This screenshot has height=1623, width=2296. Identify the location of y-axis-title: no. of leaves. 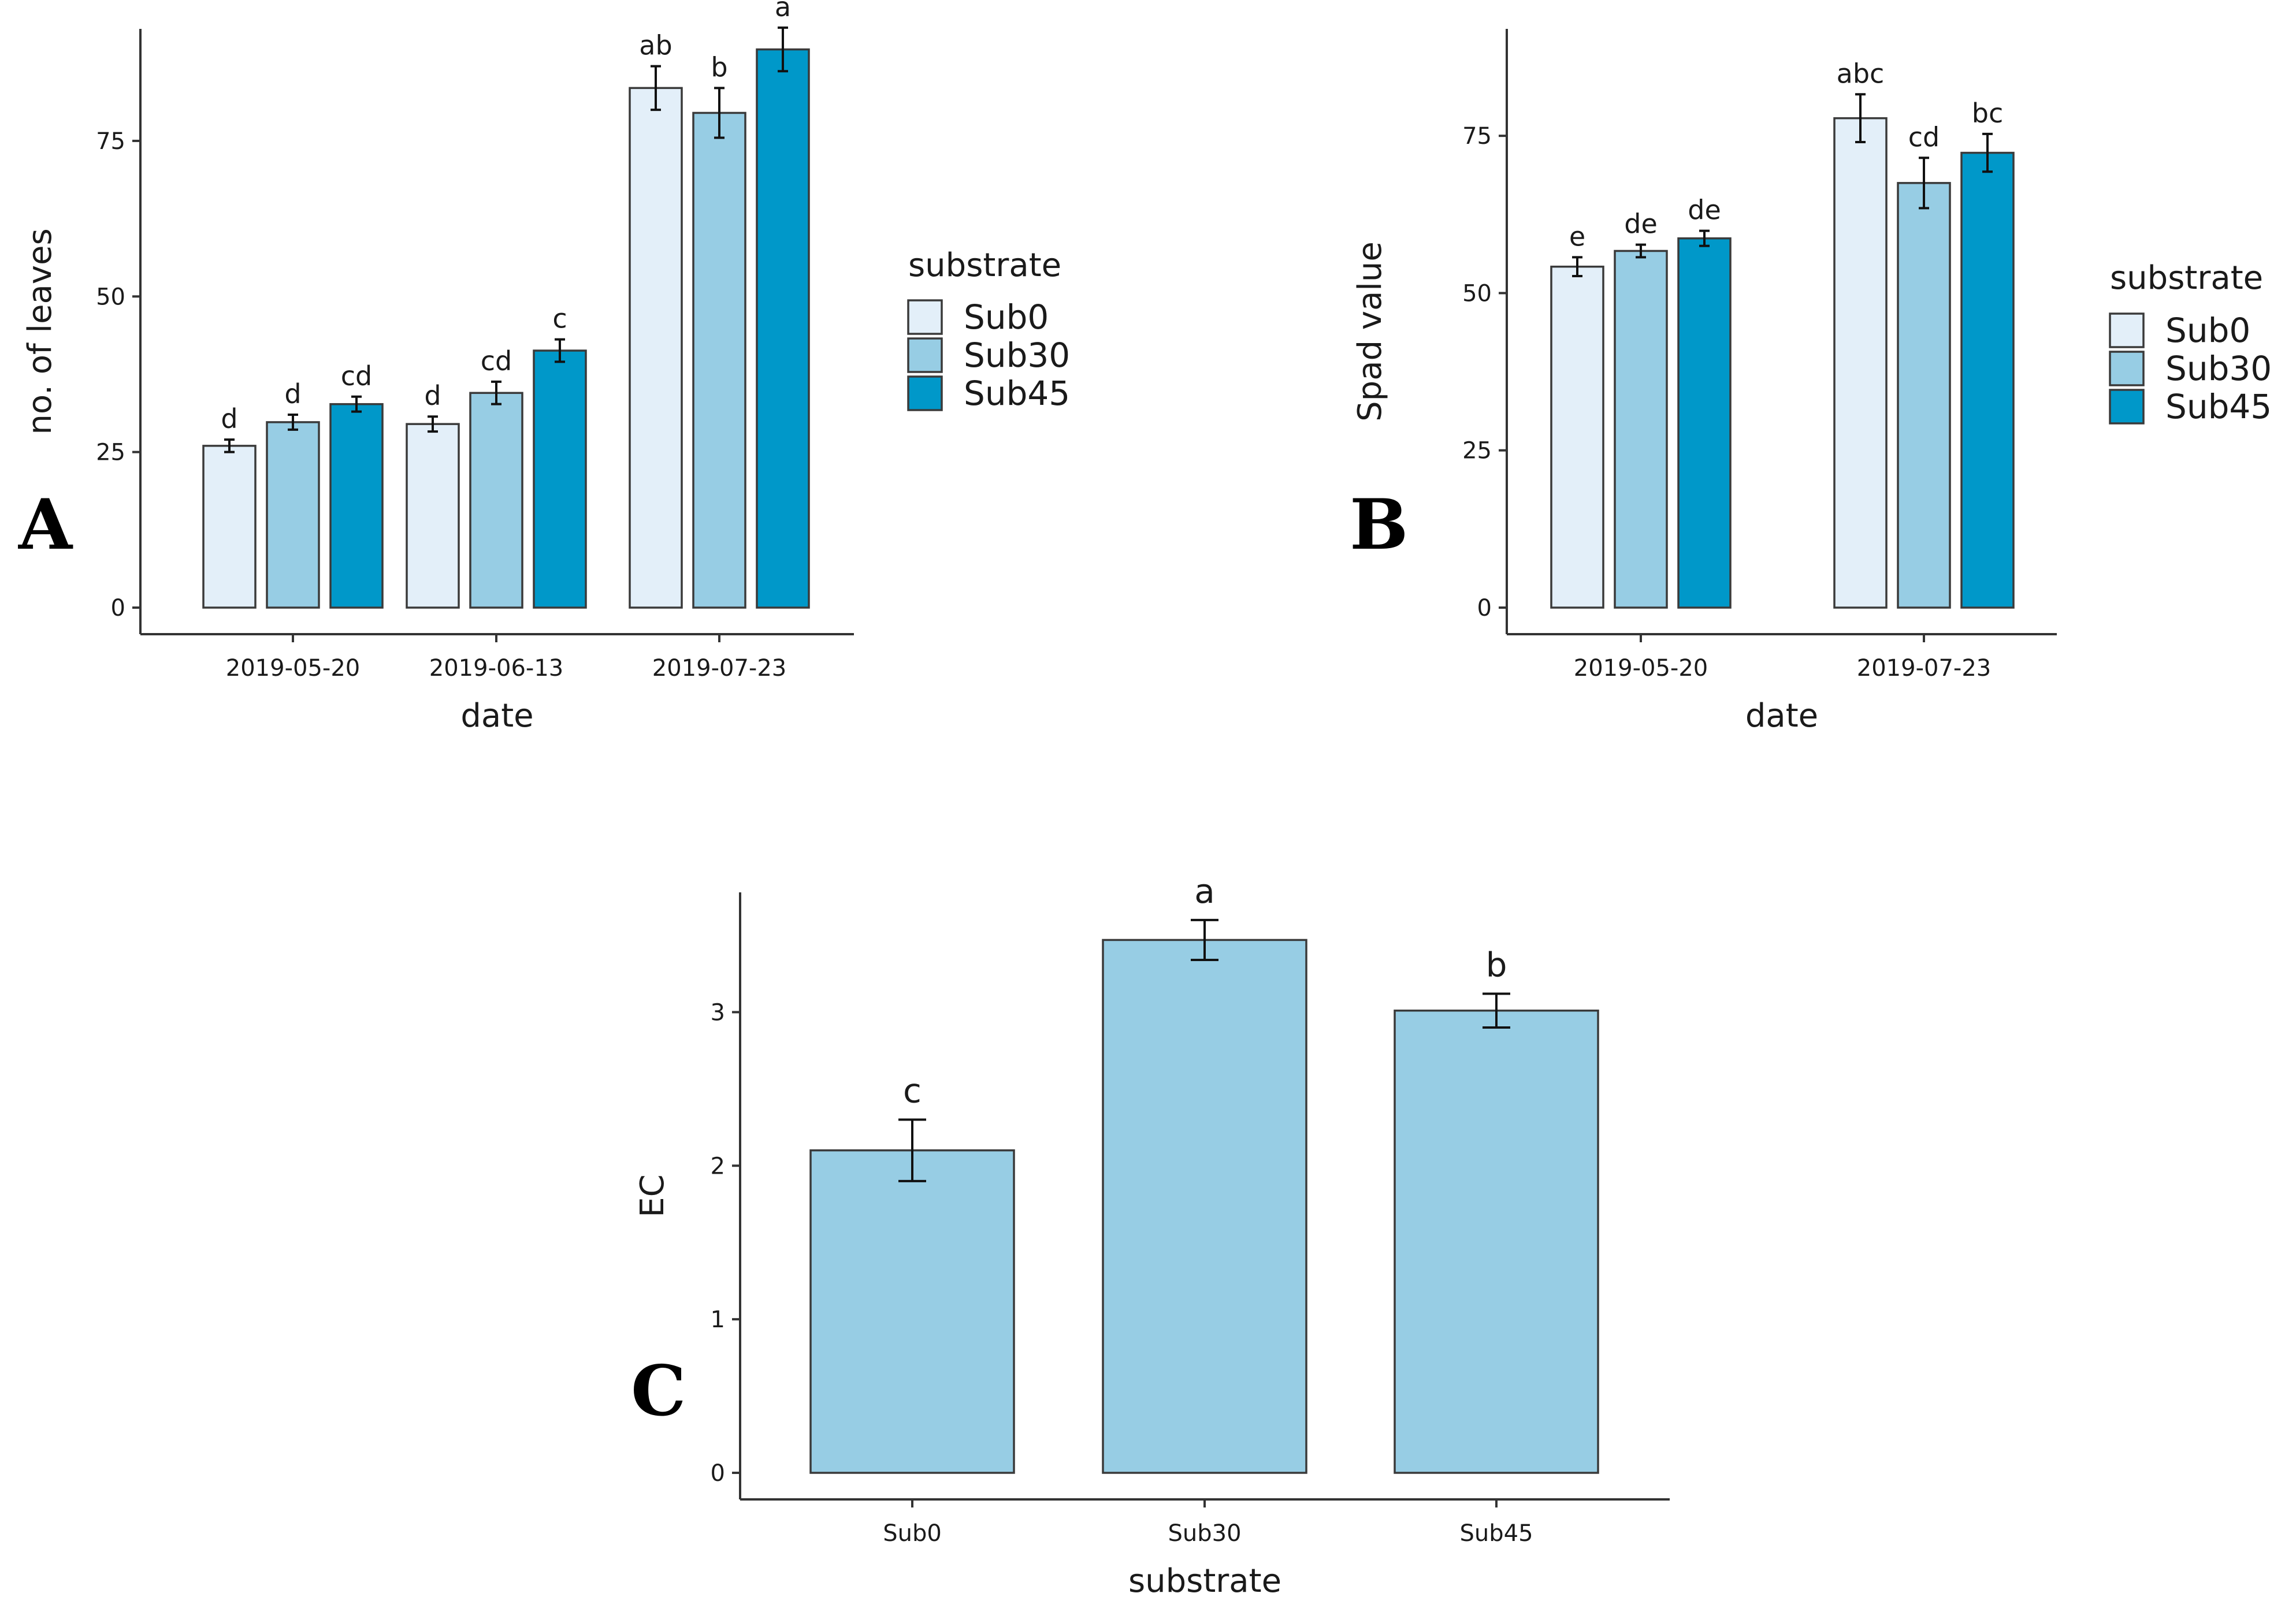
(40, 331).